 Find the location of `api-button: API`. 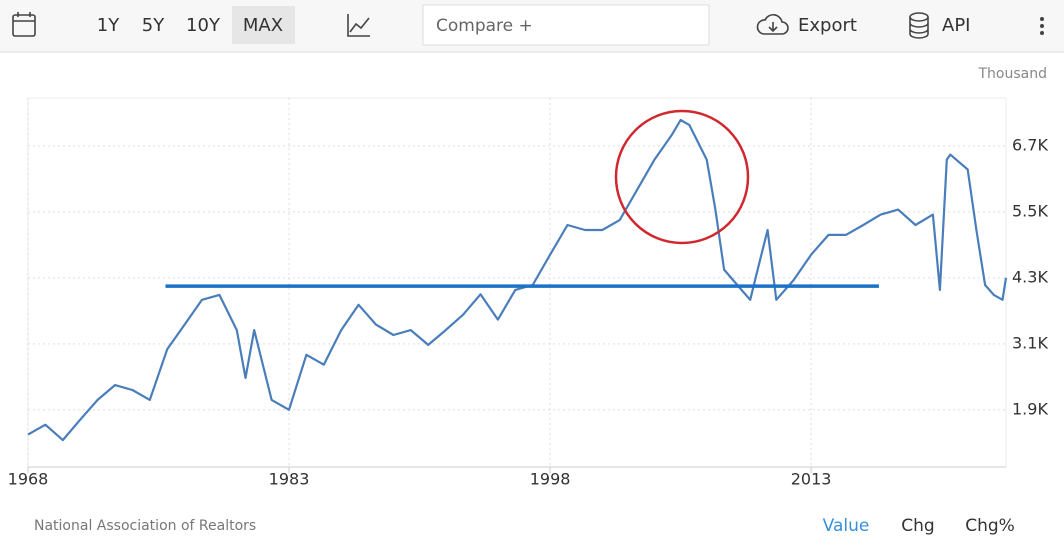

api-button: API is located at coordinates (956, 25).